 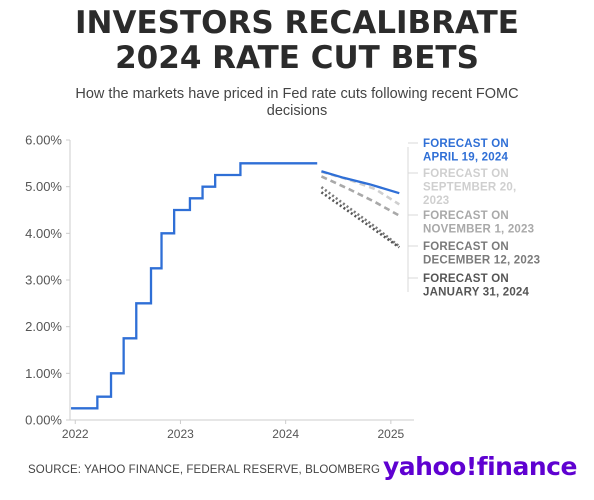 What do you see at coordinates (466, 151) in the screenshot?
I see `forecast-label-apr: FORECAST ON APRIL 19, 2024` at bounding box center [466, 151].